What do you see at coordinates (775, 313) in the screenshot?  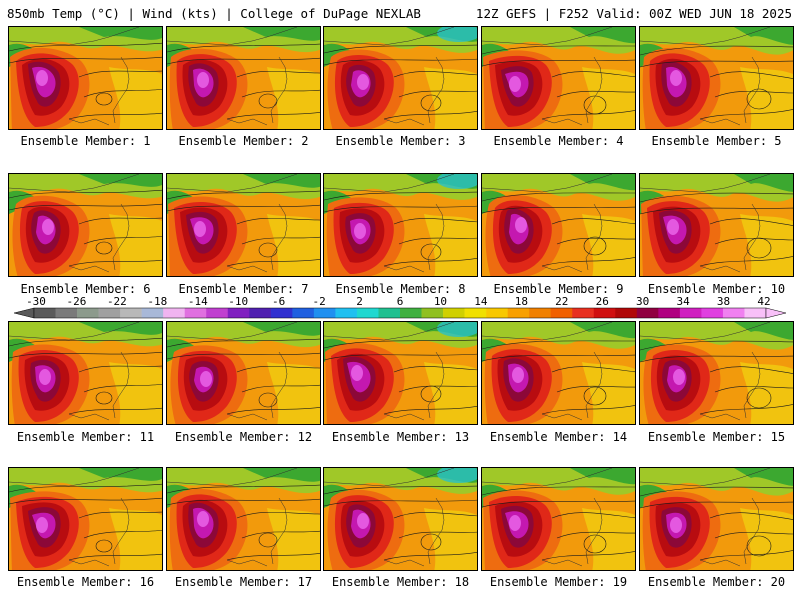 I see `colorbar-max-arrow` at bounding box center [775, 313].